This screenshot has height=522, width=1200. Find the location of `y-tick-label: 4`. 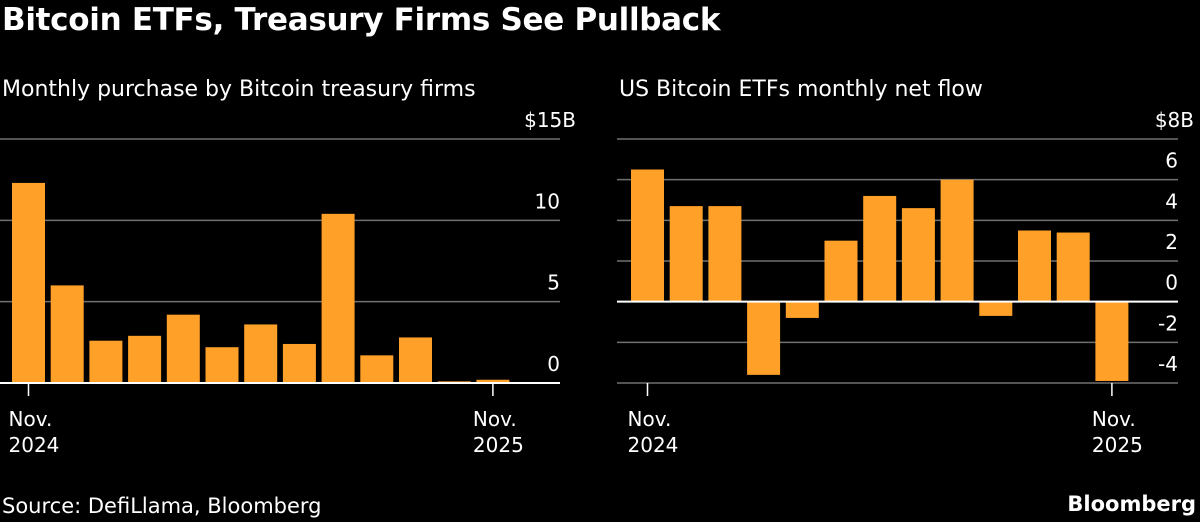

y-tick-label: 4 is located at coordinates (1171, 201).